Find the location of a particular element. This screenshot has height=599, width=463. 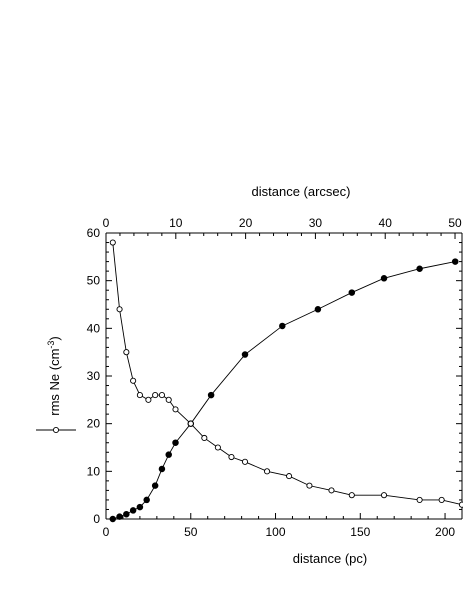

x-tick-label: 0 is located at coordinates (106, 532).